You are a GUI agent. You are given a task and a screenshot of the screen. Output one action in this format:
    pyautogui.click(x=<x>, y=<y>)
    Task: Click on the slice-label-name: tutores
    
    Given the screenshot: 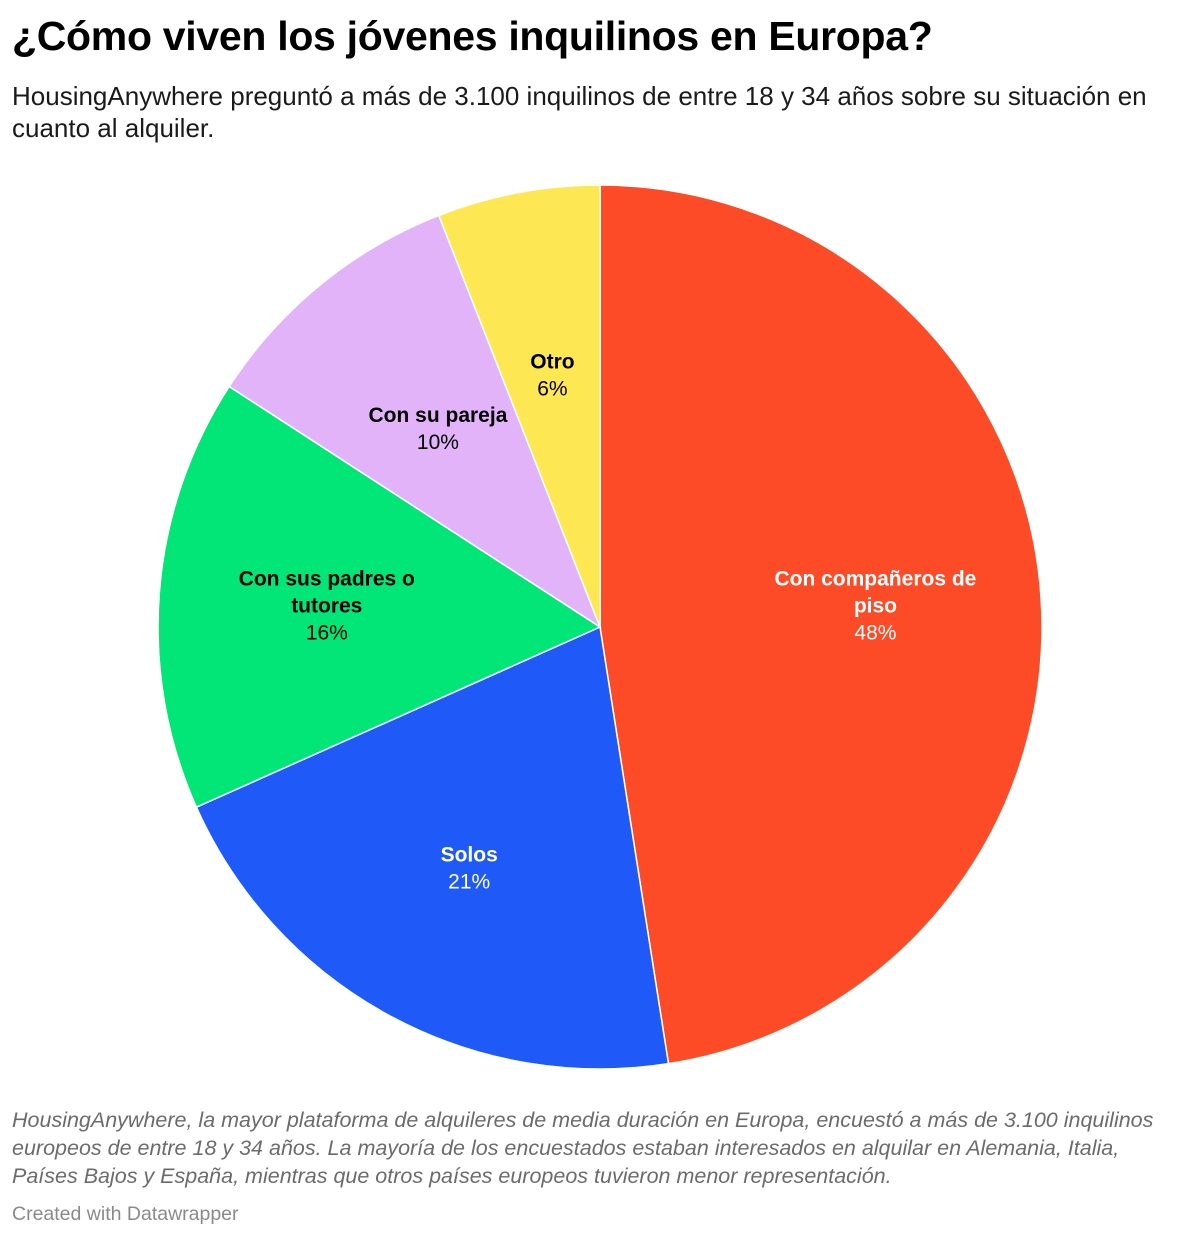 What is the action you would take?
    pyautogui.click(x=326, y=606)
    